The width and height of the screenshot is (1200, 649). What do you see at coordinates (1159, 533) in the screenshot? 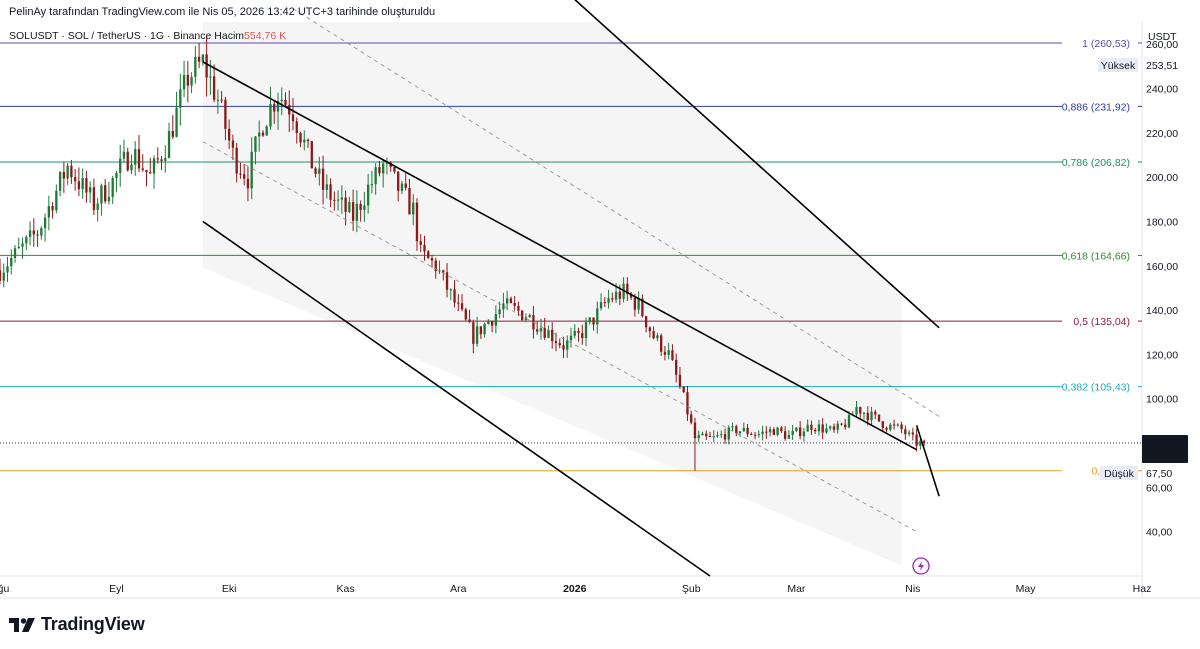
I see `price-tick-label: 40,00` at bounding box center [1159, 533].